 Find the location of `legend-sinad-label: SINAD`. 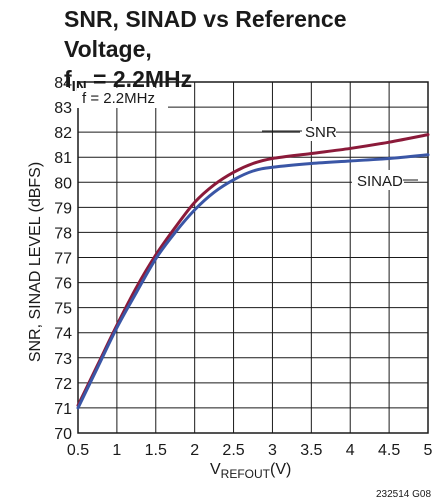

legend-sinad-label: SINAD is located at coordinates (380, 181).